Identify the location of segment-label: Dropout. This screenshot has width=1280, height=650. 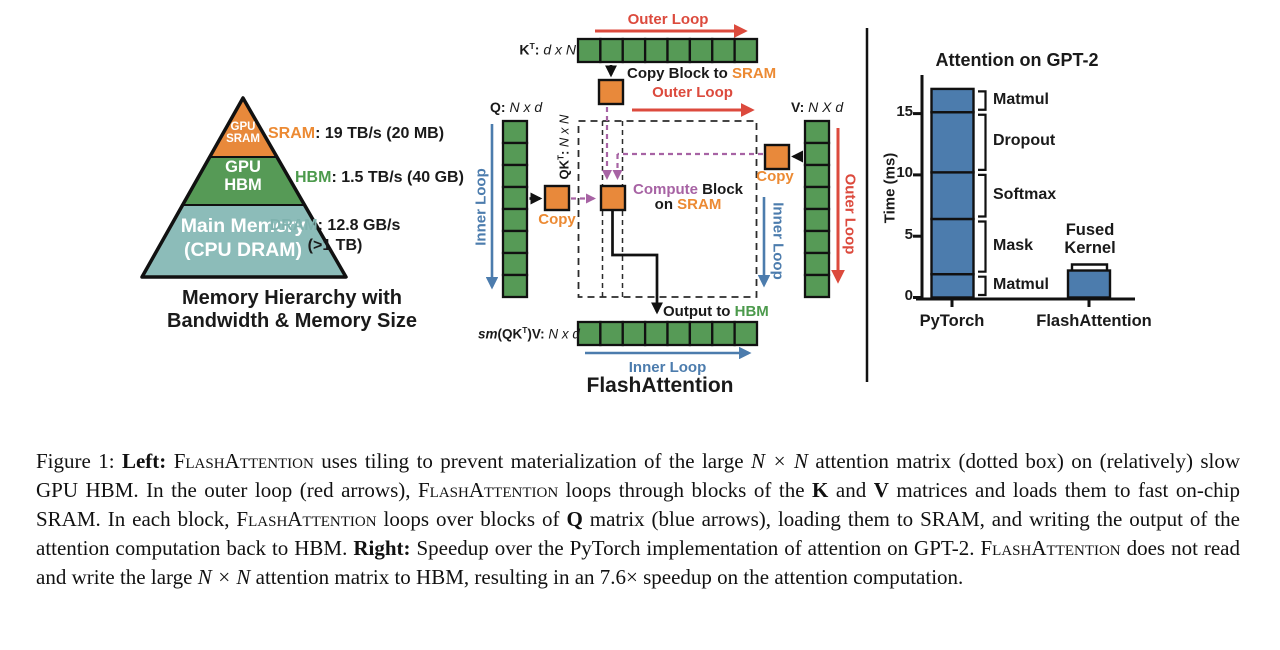
(1024, 141).